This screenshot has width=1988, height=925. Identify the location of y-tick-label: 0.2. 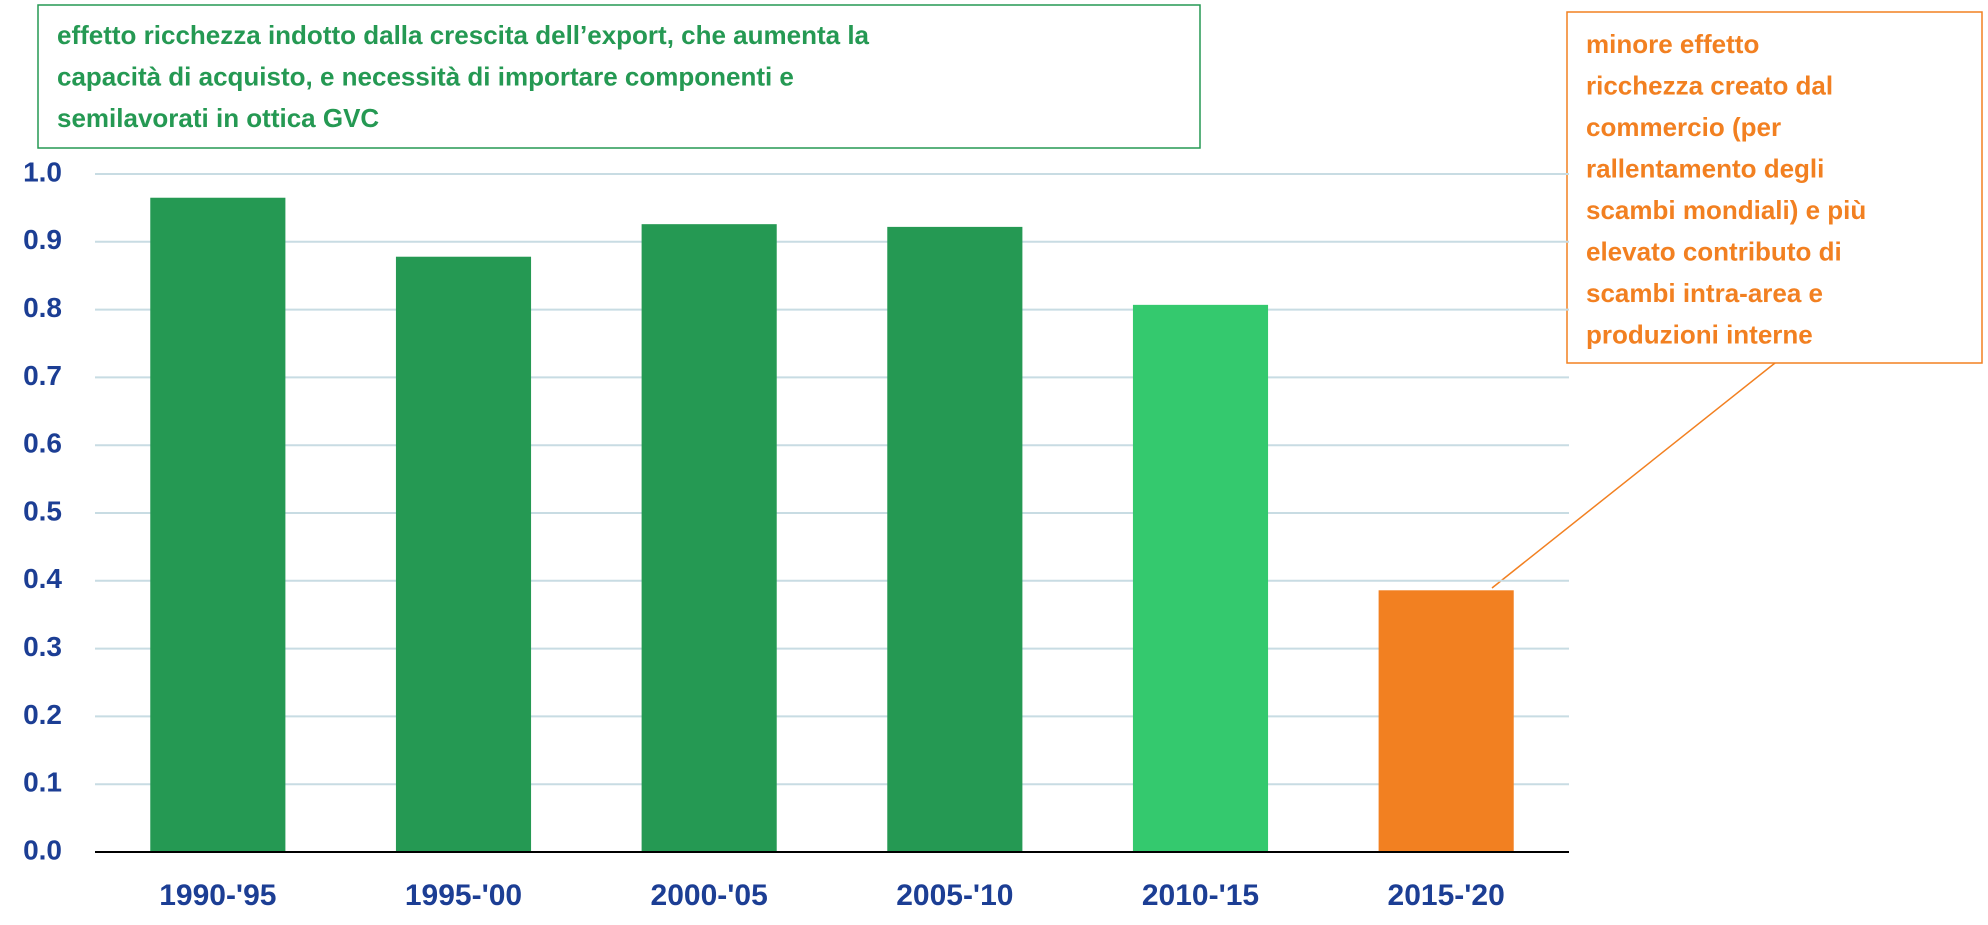
(42, 714).